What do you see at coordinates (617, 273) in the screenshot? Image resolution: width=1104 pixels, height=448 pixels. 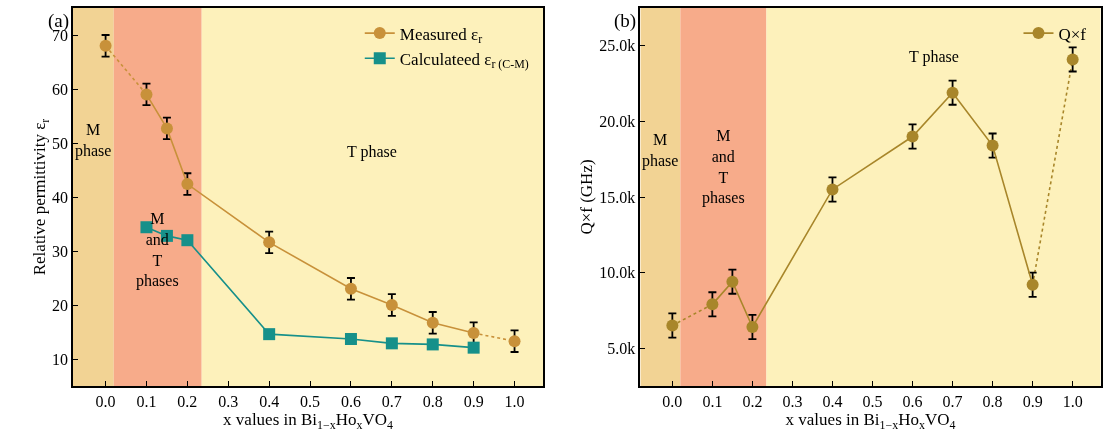 I see `y-tick-label: 10.0k` at bounding box center [617, 273].